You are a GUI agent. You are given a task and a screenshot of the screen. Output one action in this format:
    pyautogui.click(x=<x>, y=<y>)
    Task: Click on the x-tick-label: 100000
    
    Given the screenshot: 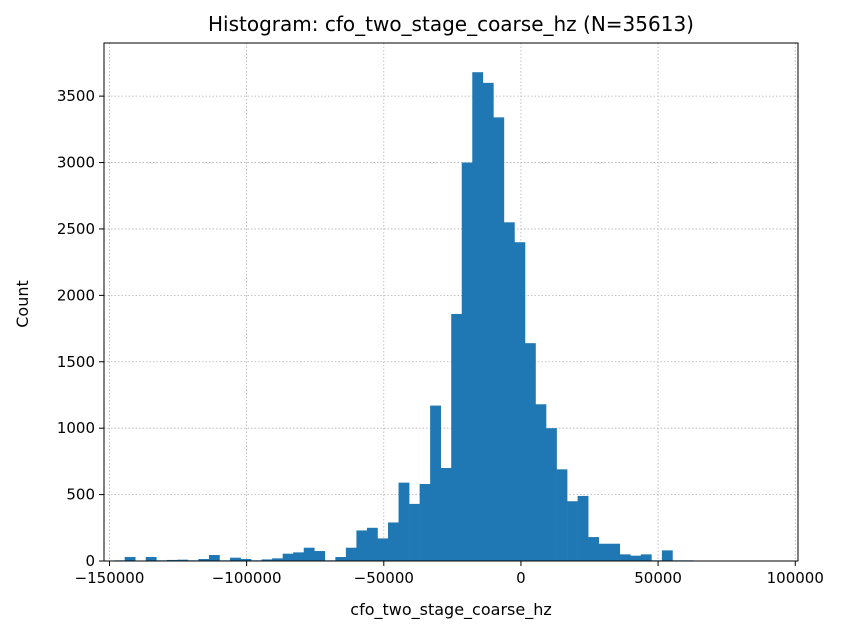 What is the action you would take?
    pyautogui.click(x=795, y=578)
    